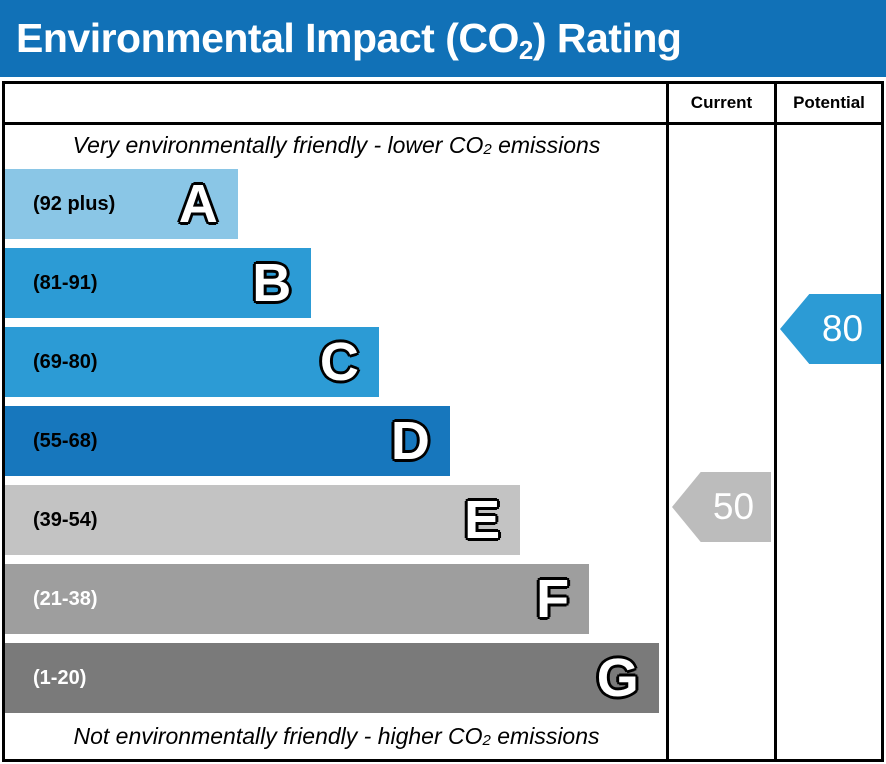  I want to click on band-range-label: (81-91), so click(65, 282).